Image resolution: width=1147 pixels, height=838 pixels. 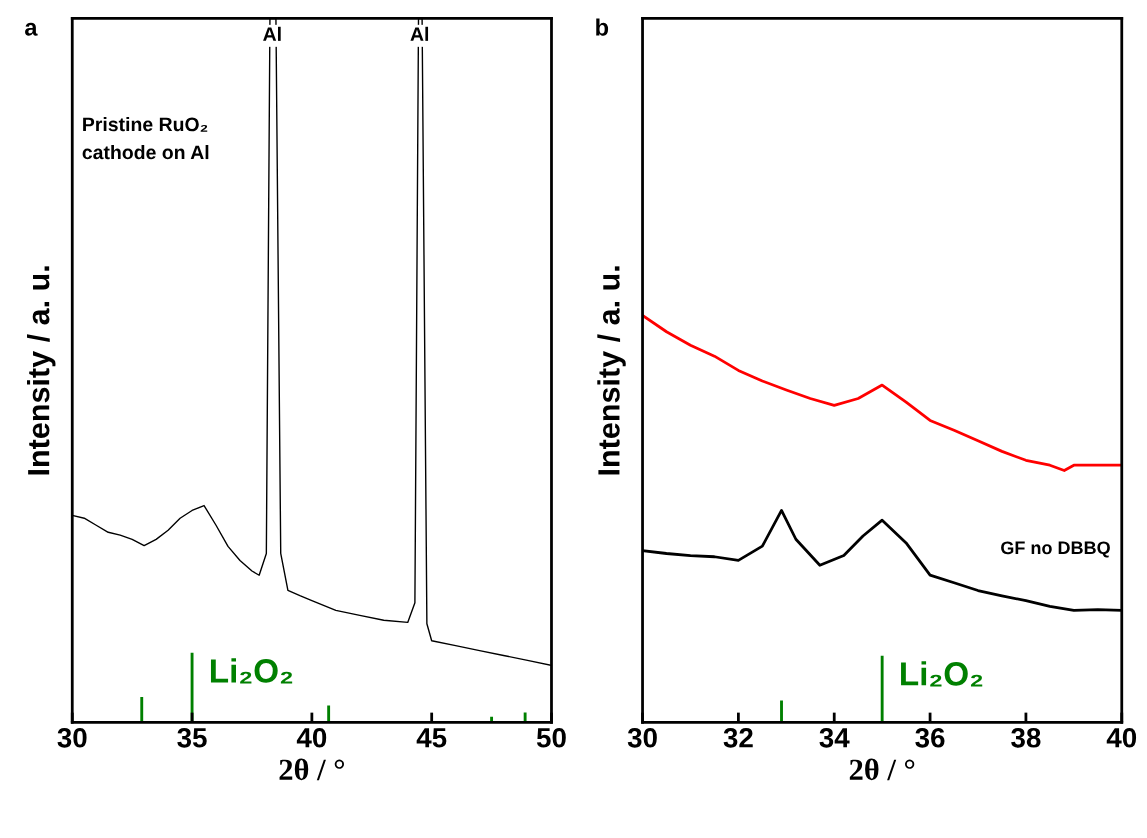 I want to click on x-tick-label: 35, so click(x=192, y=737).